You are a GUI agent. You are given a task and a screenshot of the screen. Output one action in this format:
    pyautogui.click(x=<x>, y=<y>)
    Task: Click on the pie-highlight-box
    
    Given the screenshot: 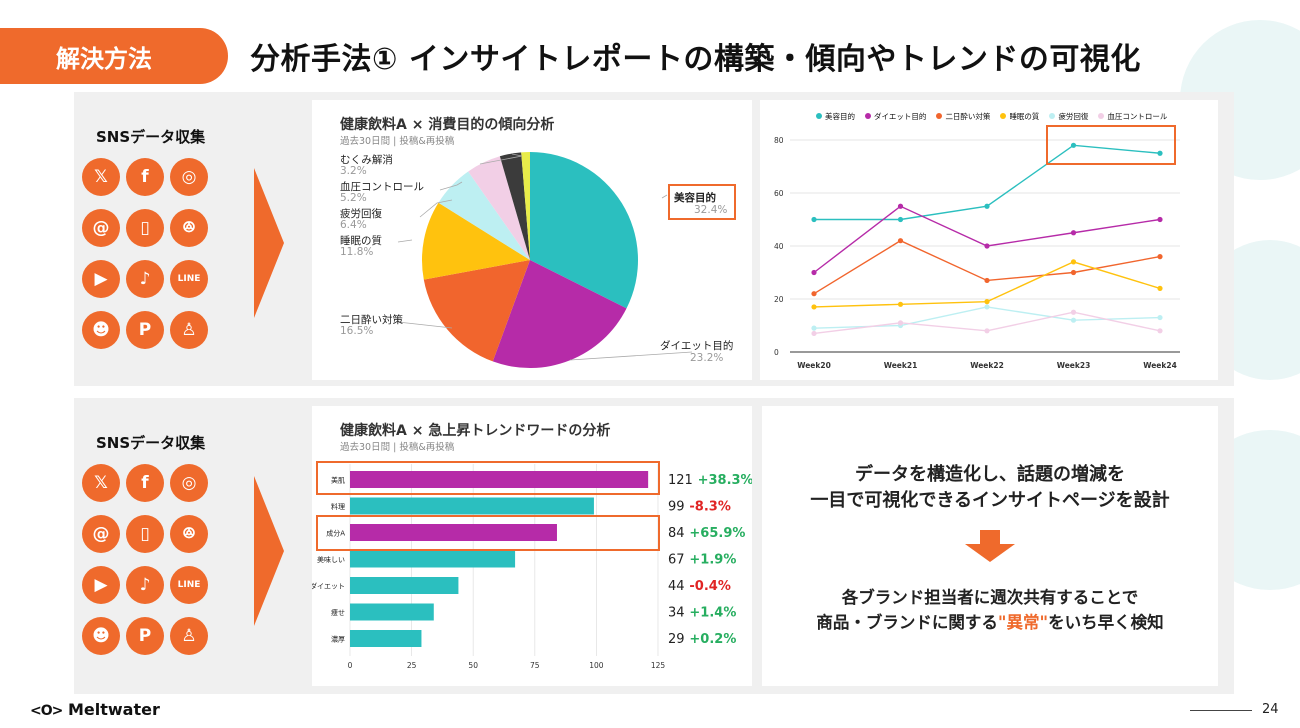 What is the action you would take?
    pyautogui.click(x=702, y=202)
    